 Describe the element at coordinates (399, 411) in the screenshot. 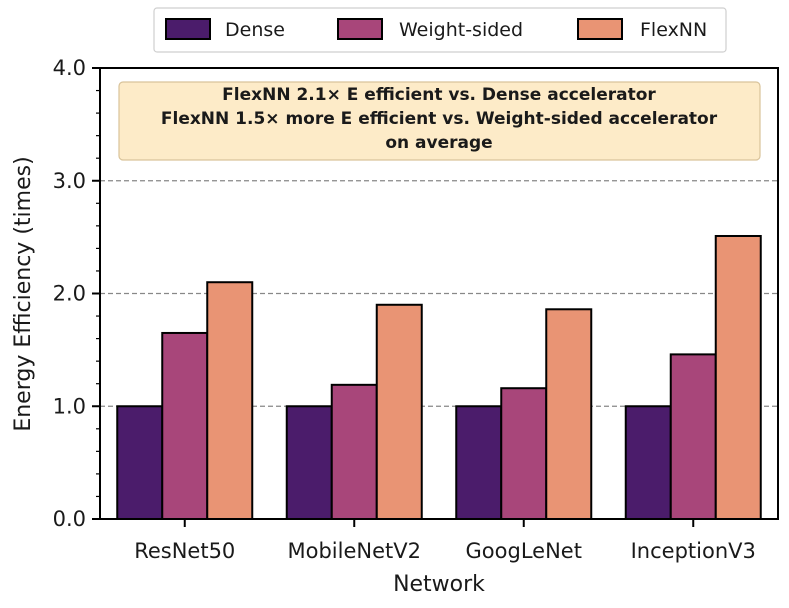

I see `bar-flexnn-mobilenetv2` at that location.